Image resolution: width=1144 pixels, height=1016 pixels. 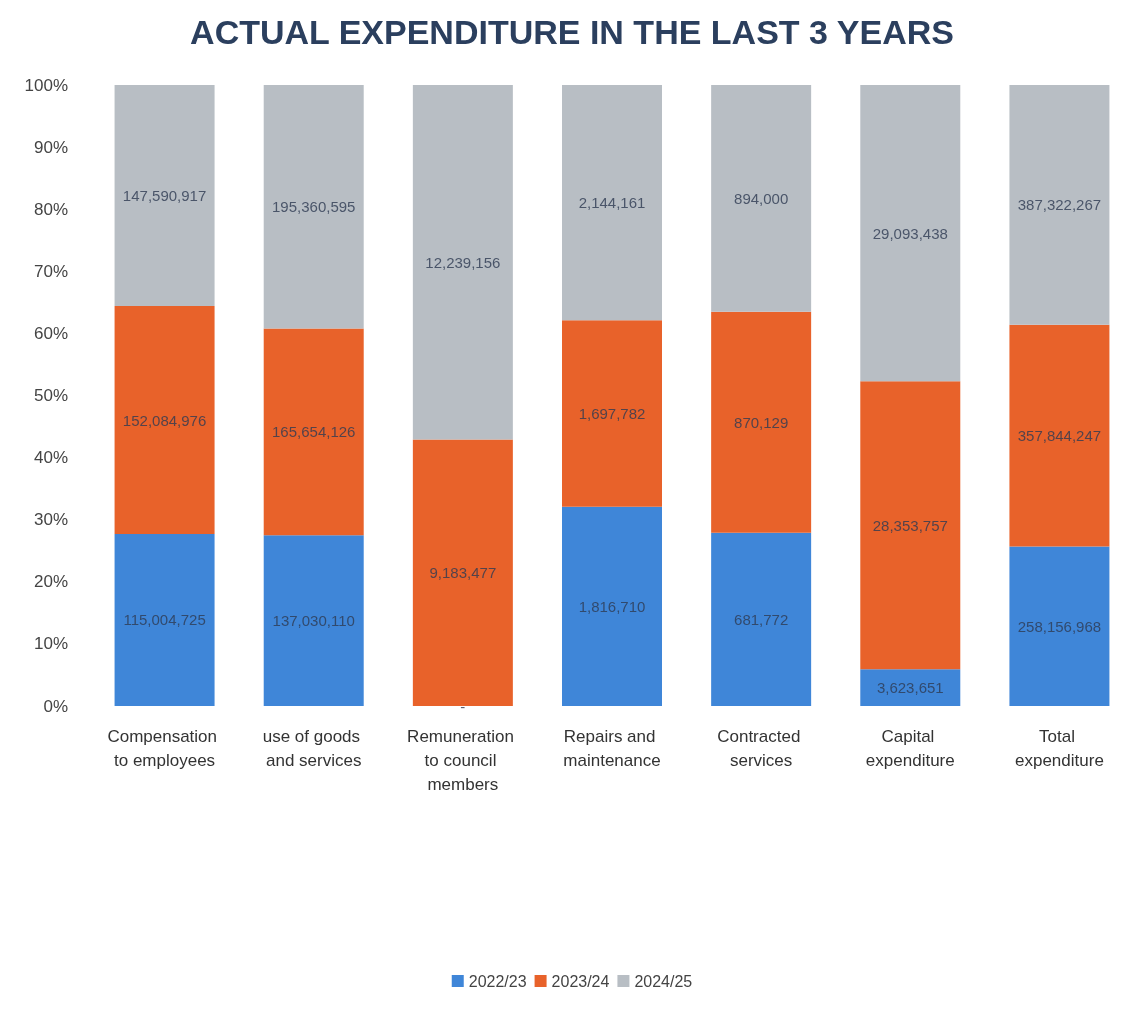 What do you see at coordinates (313, 748) in the screenshot?
I see `x-tick-label: use of goods and services` at bounding box center [313, 748].